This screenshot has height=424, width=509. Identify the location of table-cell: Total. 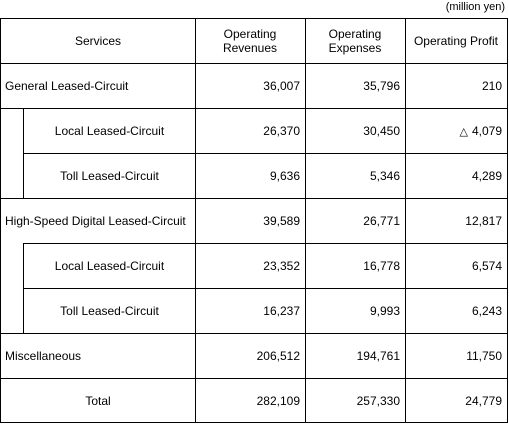
(98, 400).